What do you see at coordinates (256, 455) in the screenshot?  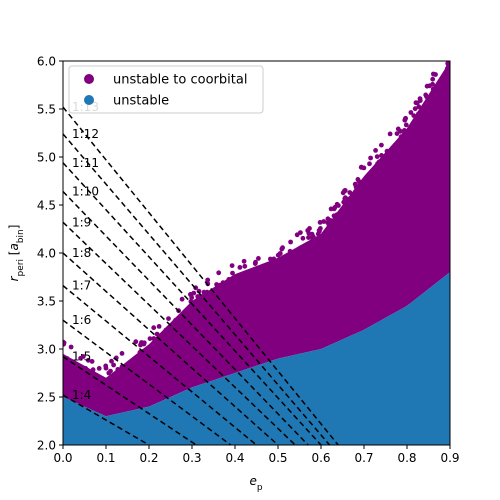 I see `x-axis: 0.0 0.1 0.2 0.3 0.4 0.5 0.6 0.7 0.8 0.9` at bounding box center [256, 455].